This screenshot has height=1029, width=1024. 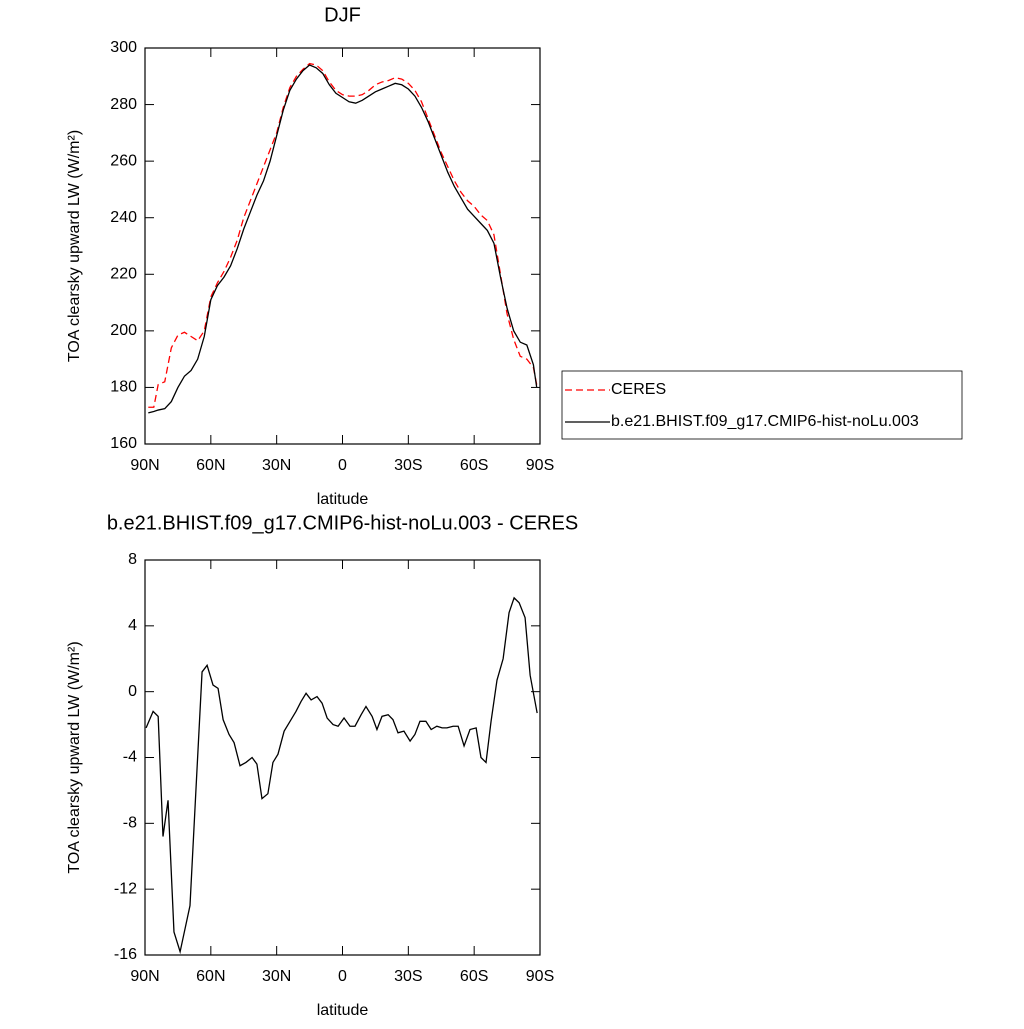 I want to click on y-tick-label: 280, so click(x=123, y=104).